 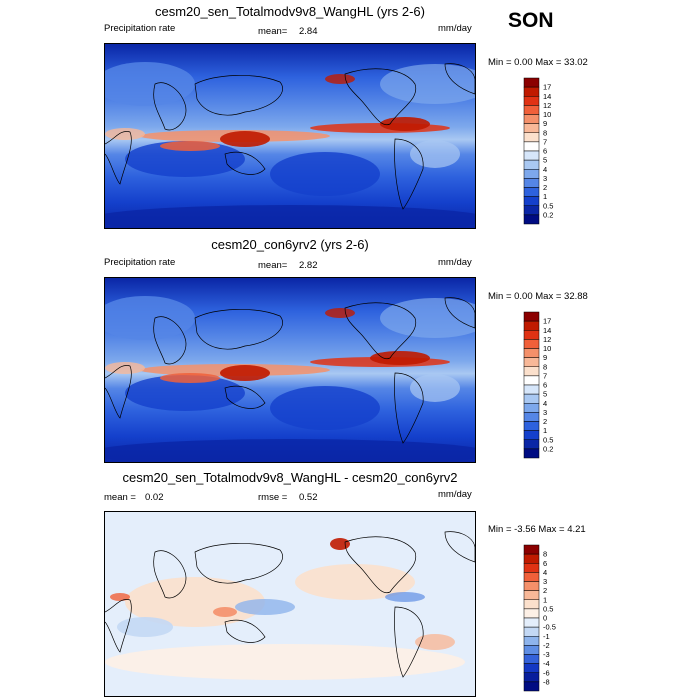 What do you see at coordinates (273, 31) in the screenshot?
I see `panel1-mean-label: mean=` at bounding box center [273, 31].